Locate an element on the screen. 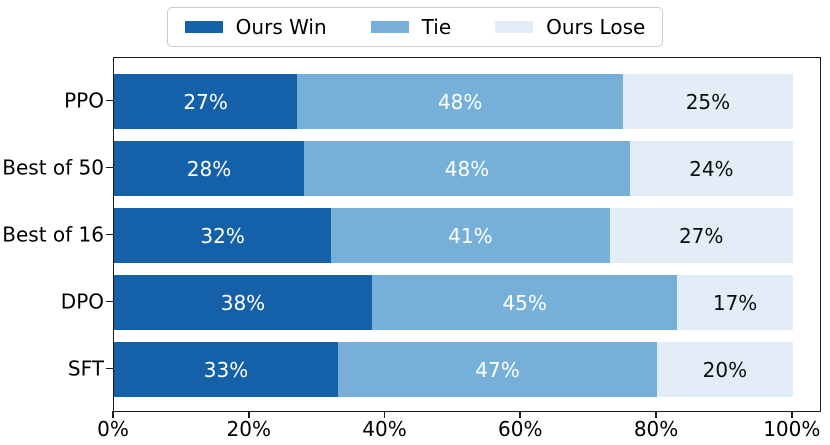 This screenshot has height=445, width=830. bar-segment-tie: 47% is located at coordinates (498, 369).